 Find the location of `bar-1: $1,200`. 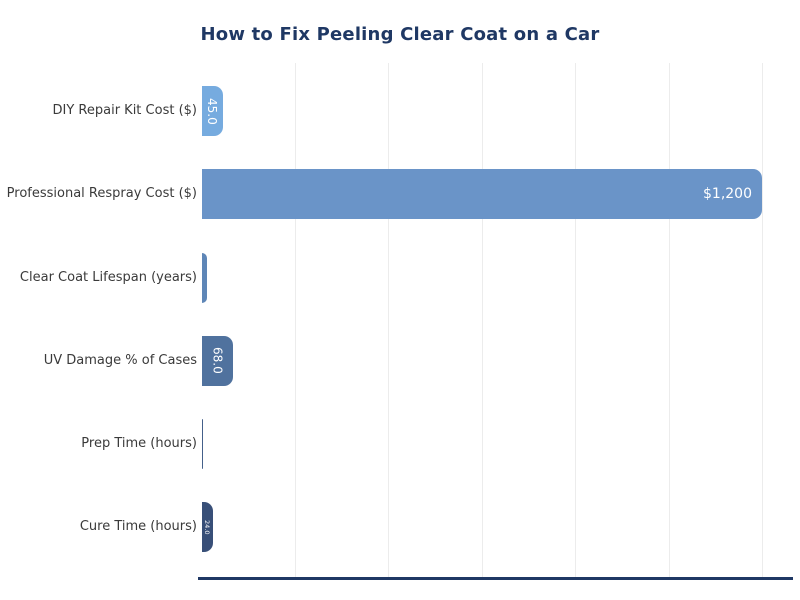

bar-1: $1,200 is located at coordinates (481, 194).